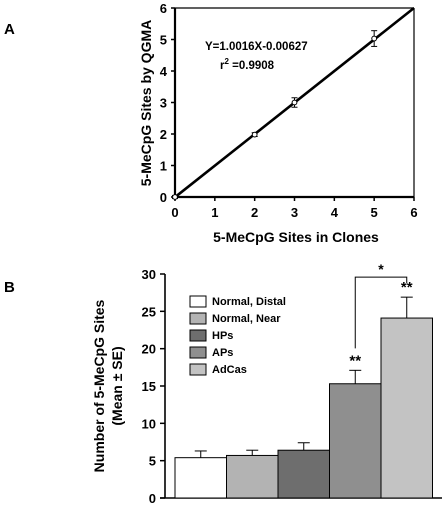  What do you see at coordinates (198, 352) in the screenshot?
I see `legend-swatch-aps` at bounding box center [198, 352].